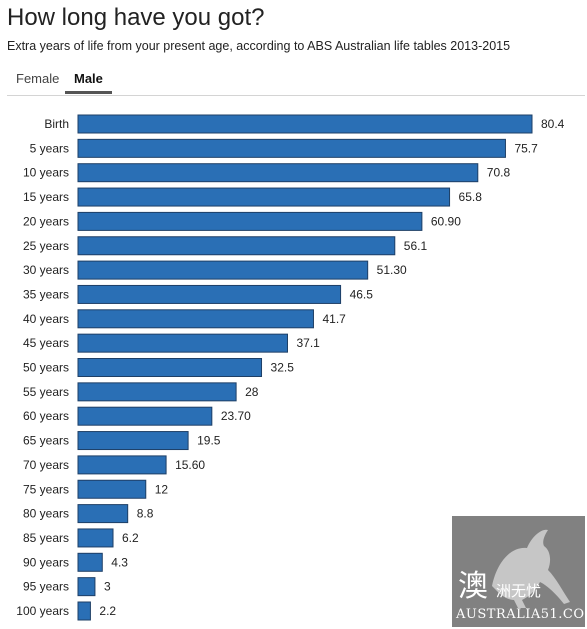  I want to click on tab-male: Male, so click(88, 82).